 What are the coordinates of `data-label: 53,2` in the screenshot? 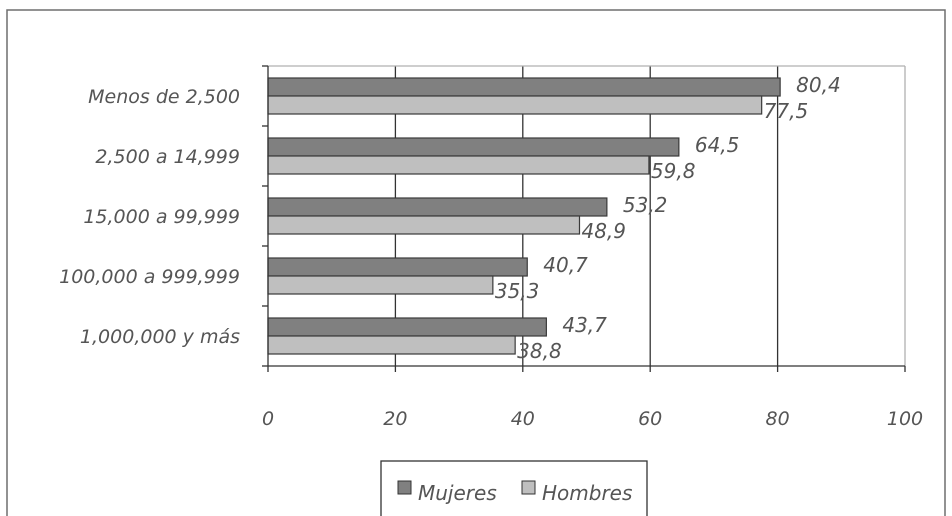 It's located at (645, 205).